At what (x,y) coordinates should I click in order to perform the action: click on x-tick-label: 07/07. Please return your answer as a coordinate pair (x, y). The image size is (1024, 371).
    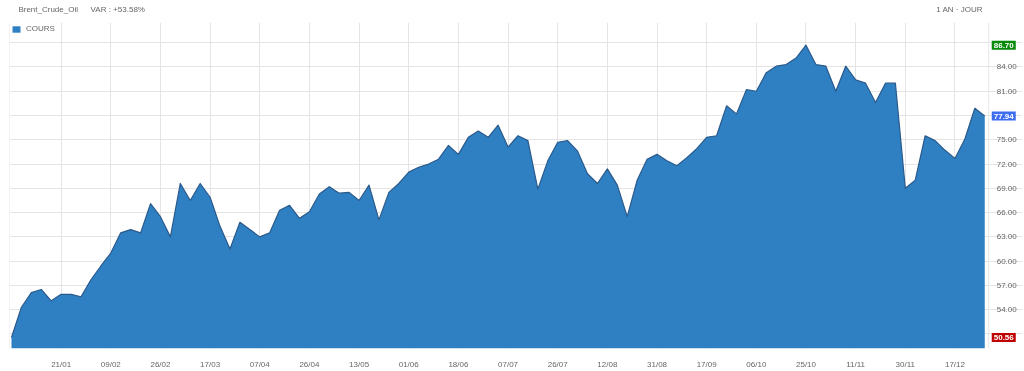
    Looking at the image, I should click on (508, 364).